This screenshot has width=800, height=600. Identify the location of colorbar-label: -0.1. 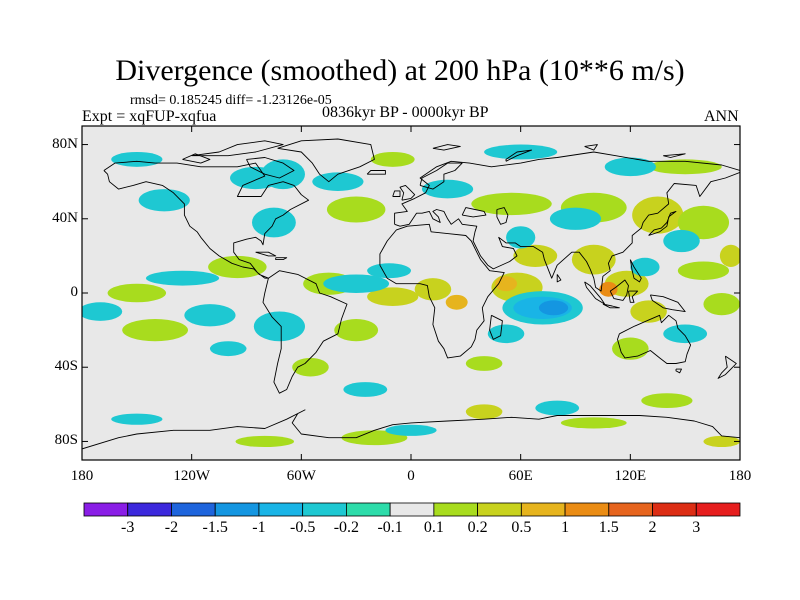
(390, 527).